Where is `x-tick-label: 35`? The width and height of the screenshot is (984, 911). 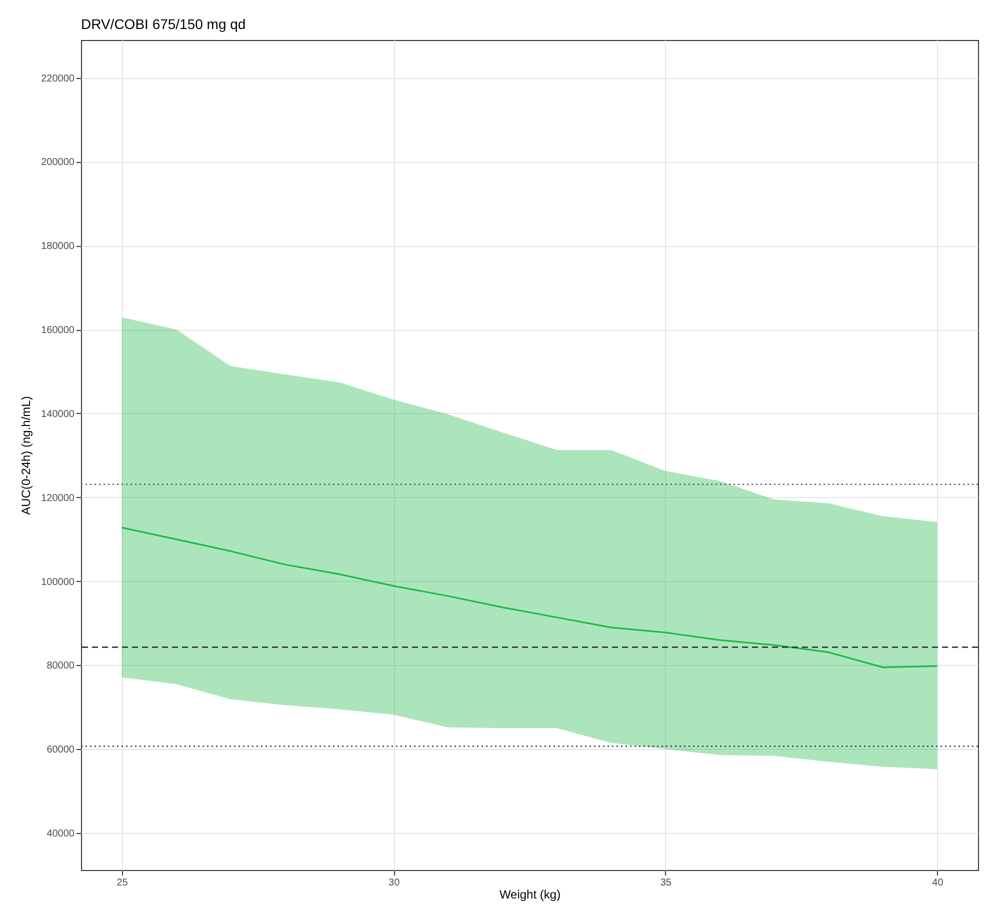
x-tick-label: 35 is located at coordinates (666, 883).